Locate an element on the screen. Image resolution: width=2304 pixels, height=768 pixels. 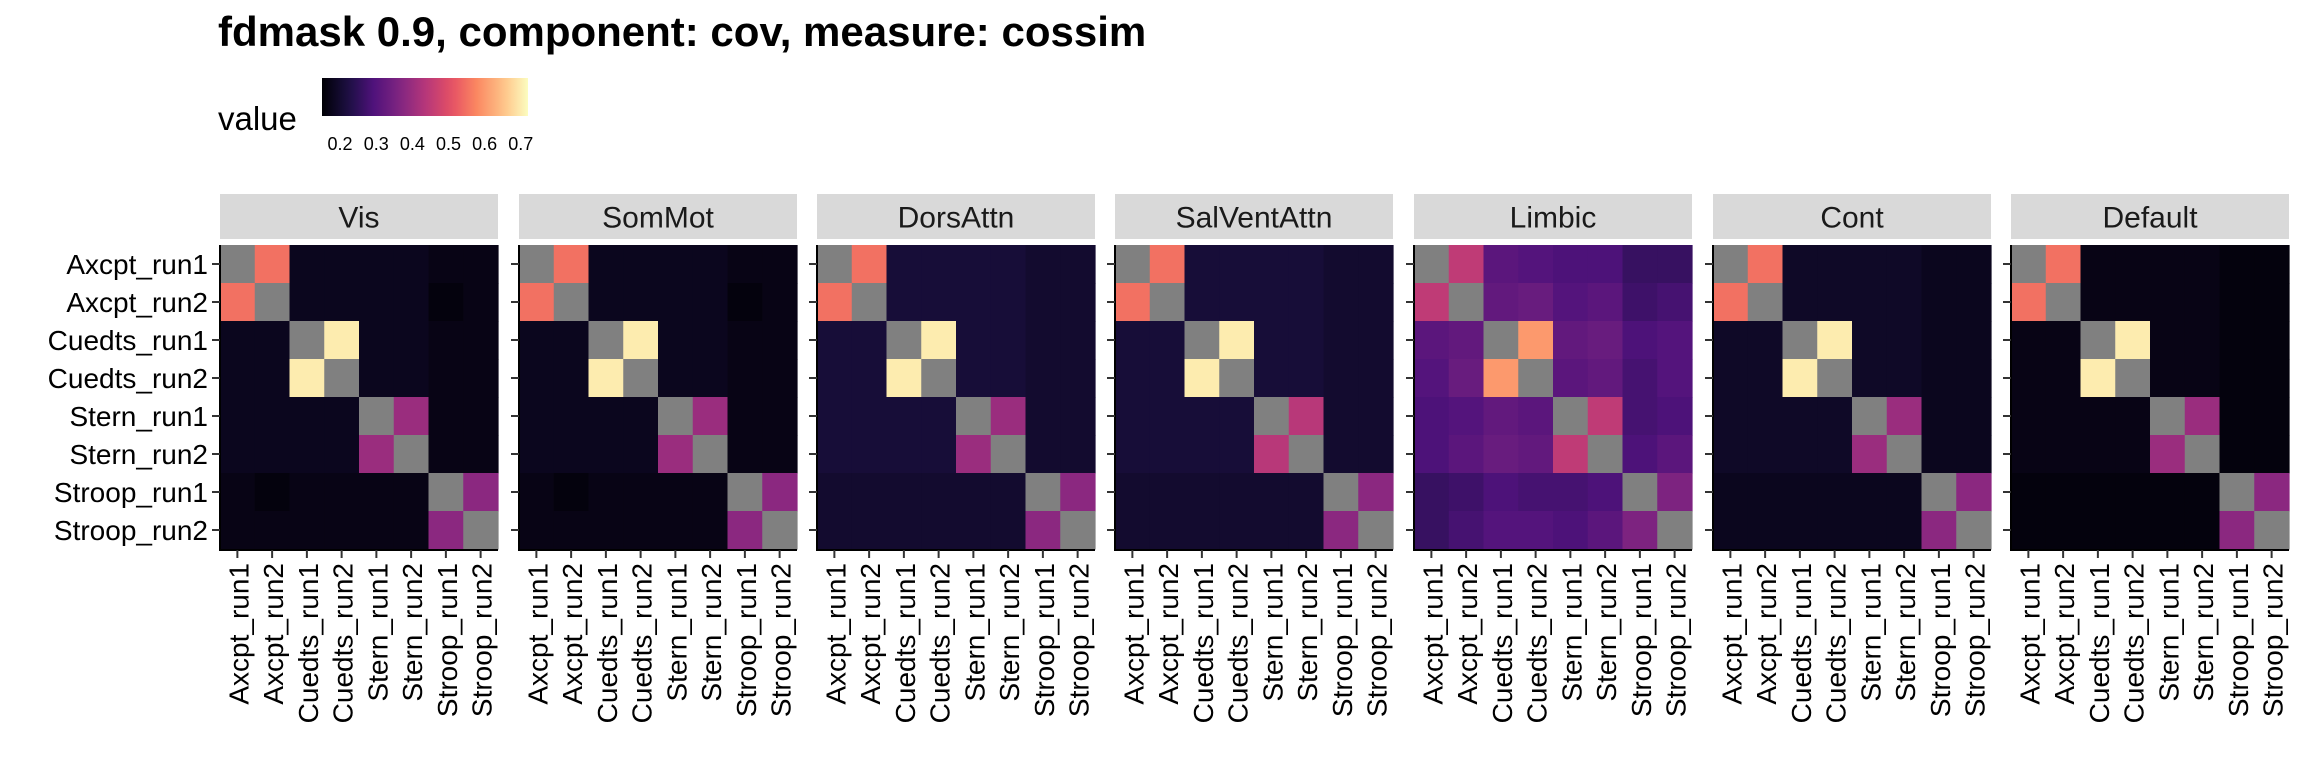
x-tick-label: Axcpt_run2 is located at coordinates (1766, 634).